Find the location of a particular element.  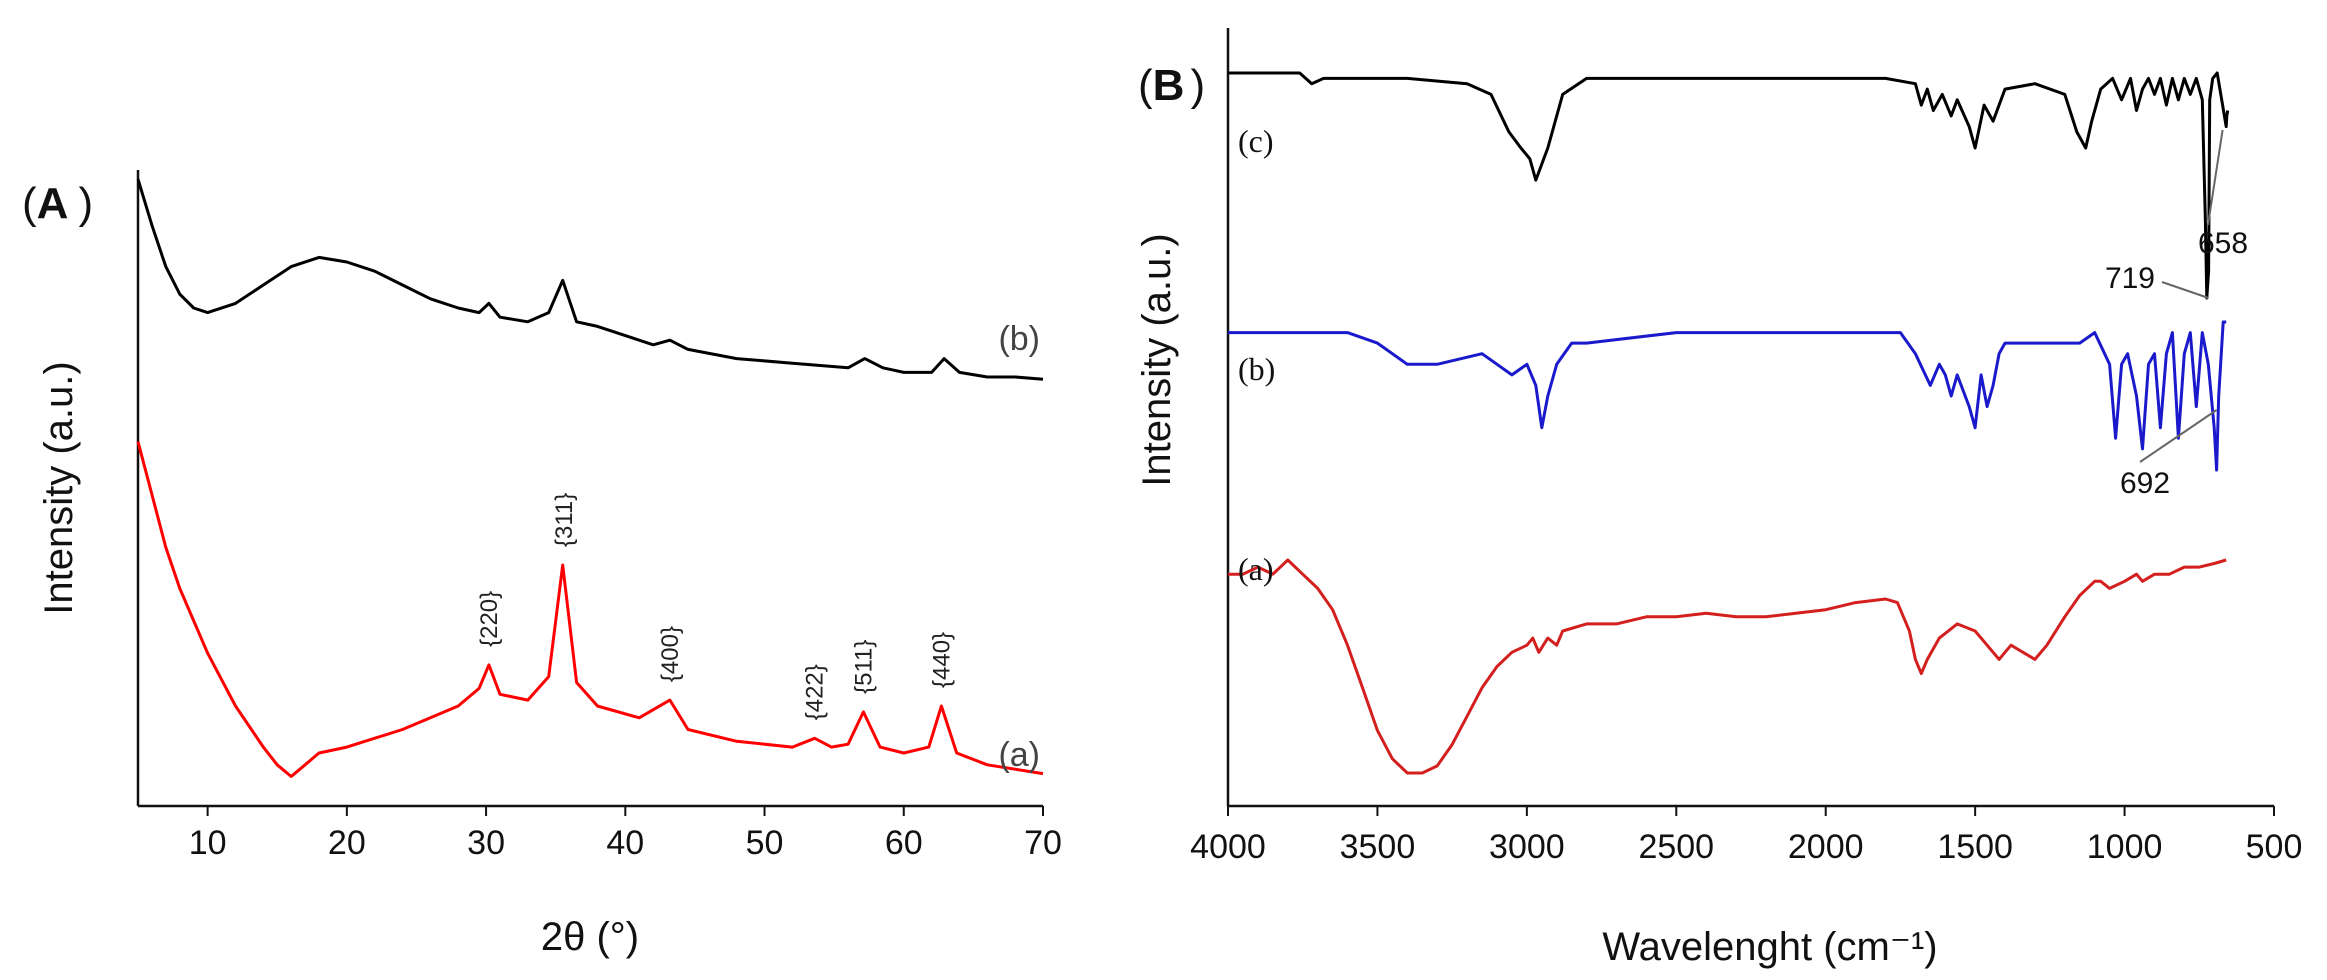

panel-b-series-b-line is located at coordinates (1727, 396).